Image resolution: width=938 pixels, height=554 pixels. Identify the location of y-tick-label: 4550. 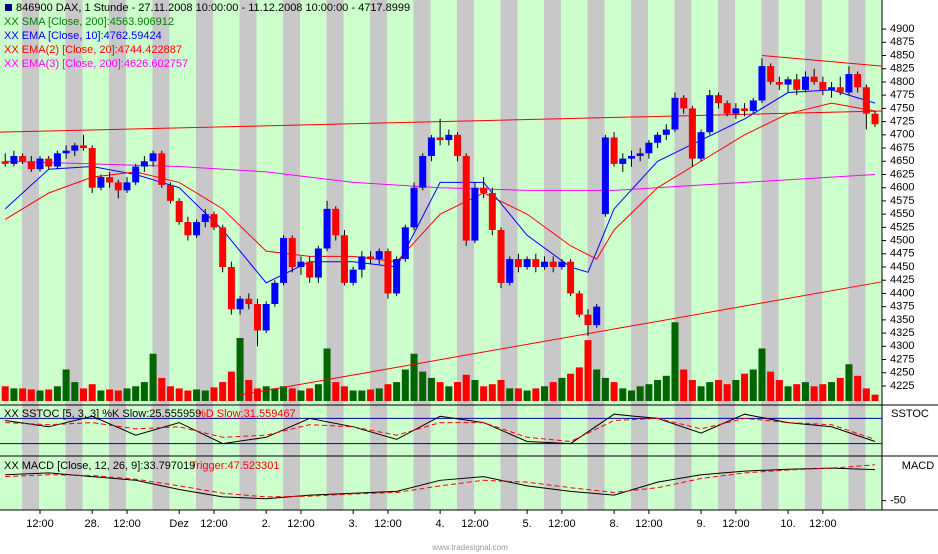
(902, 214).